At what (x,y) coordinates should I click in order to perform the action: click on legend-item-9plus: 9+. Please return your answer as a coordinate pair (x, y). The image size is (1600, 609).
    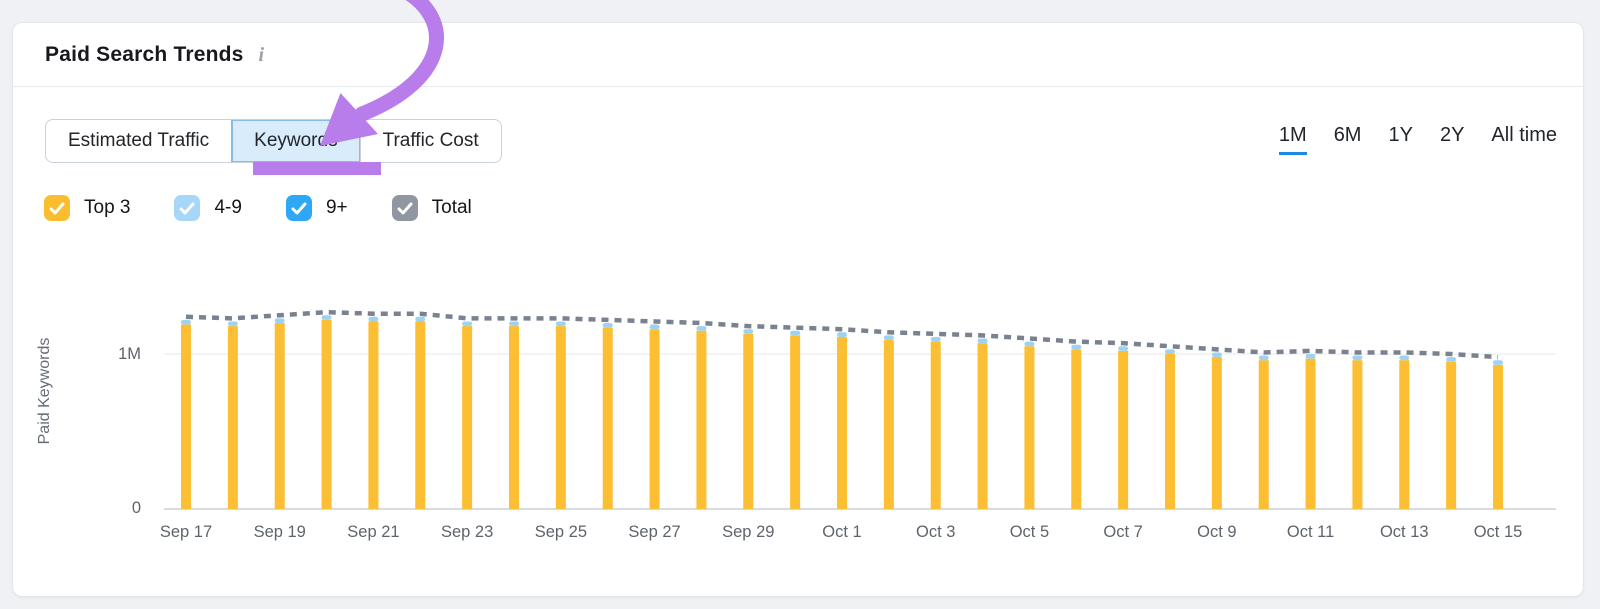
    Looking at the image, I should click on (316, 208).